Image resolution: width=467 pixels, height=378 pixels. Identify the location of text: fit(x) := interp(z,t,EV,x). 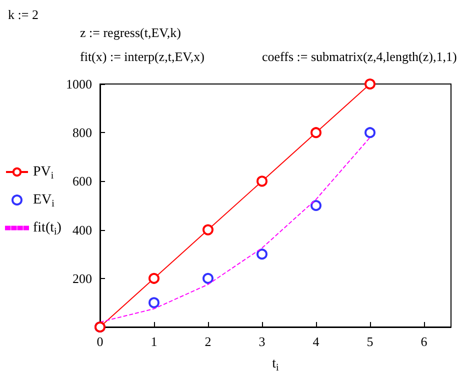
(142, 56).